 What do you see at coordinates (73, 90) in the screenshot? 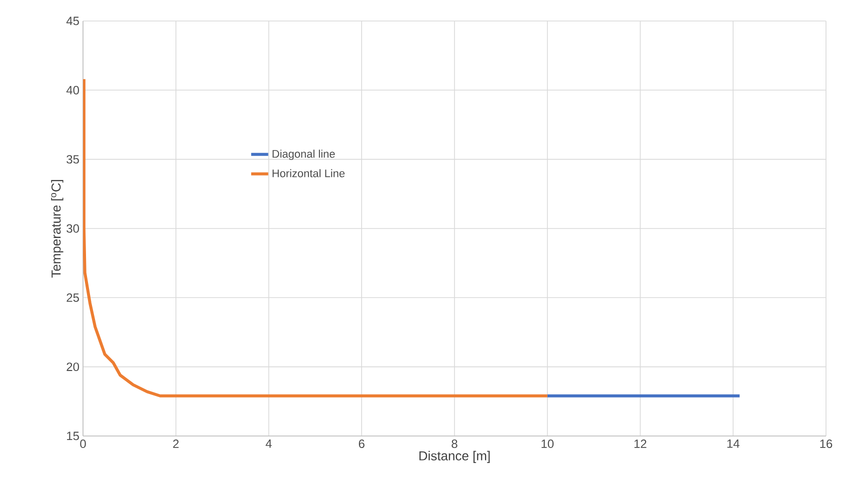
I see `y-tick-label: 40` at bounding box center [73, 90].